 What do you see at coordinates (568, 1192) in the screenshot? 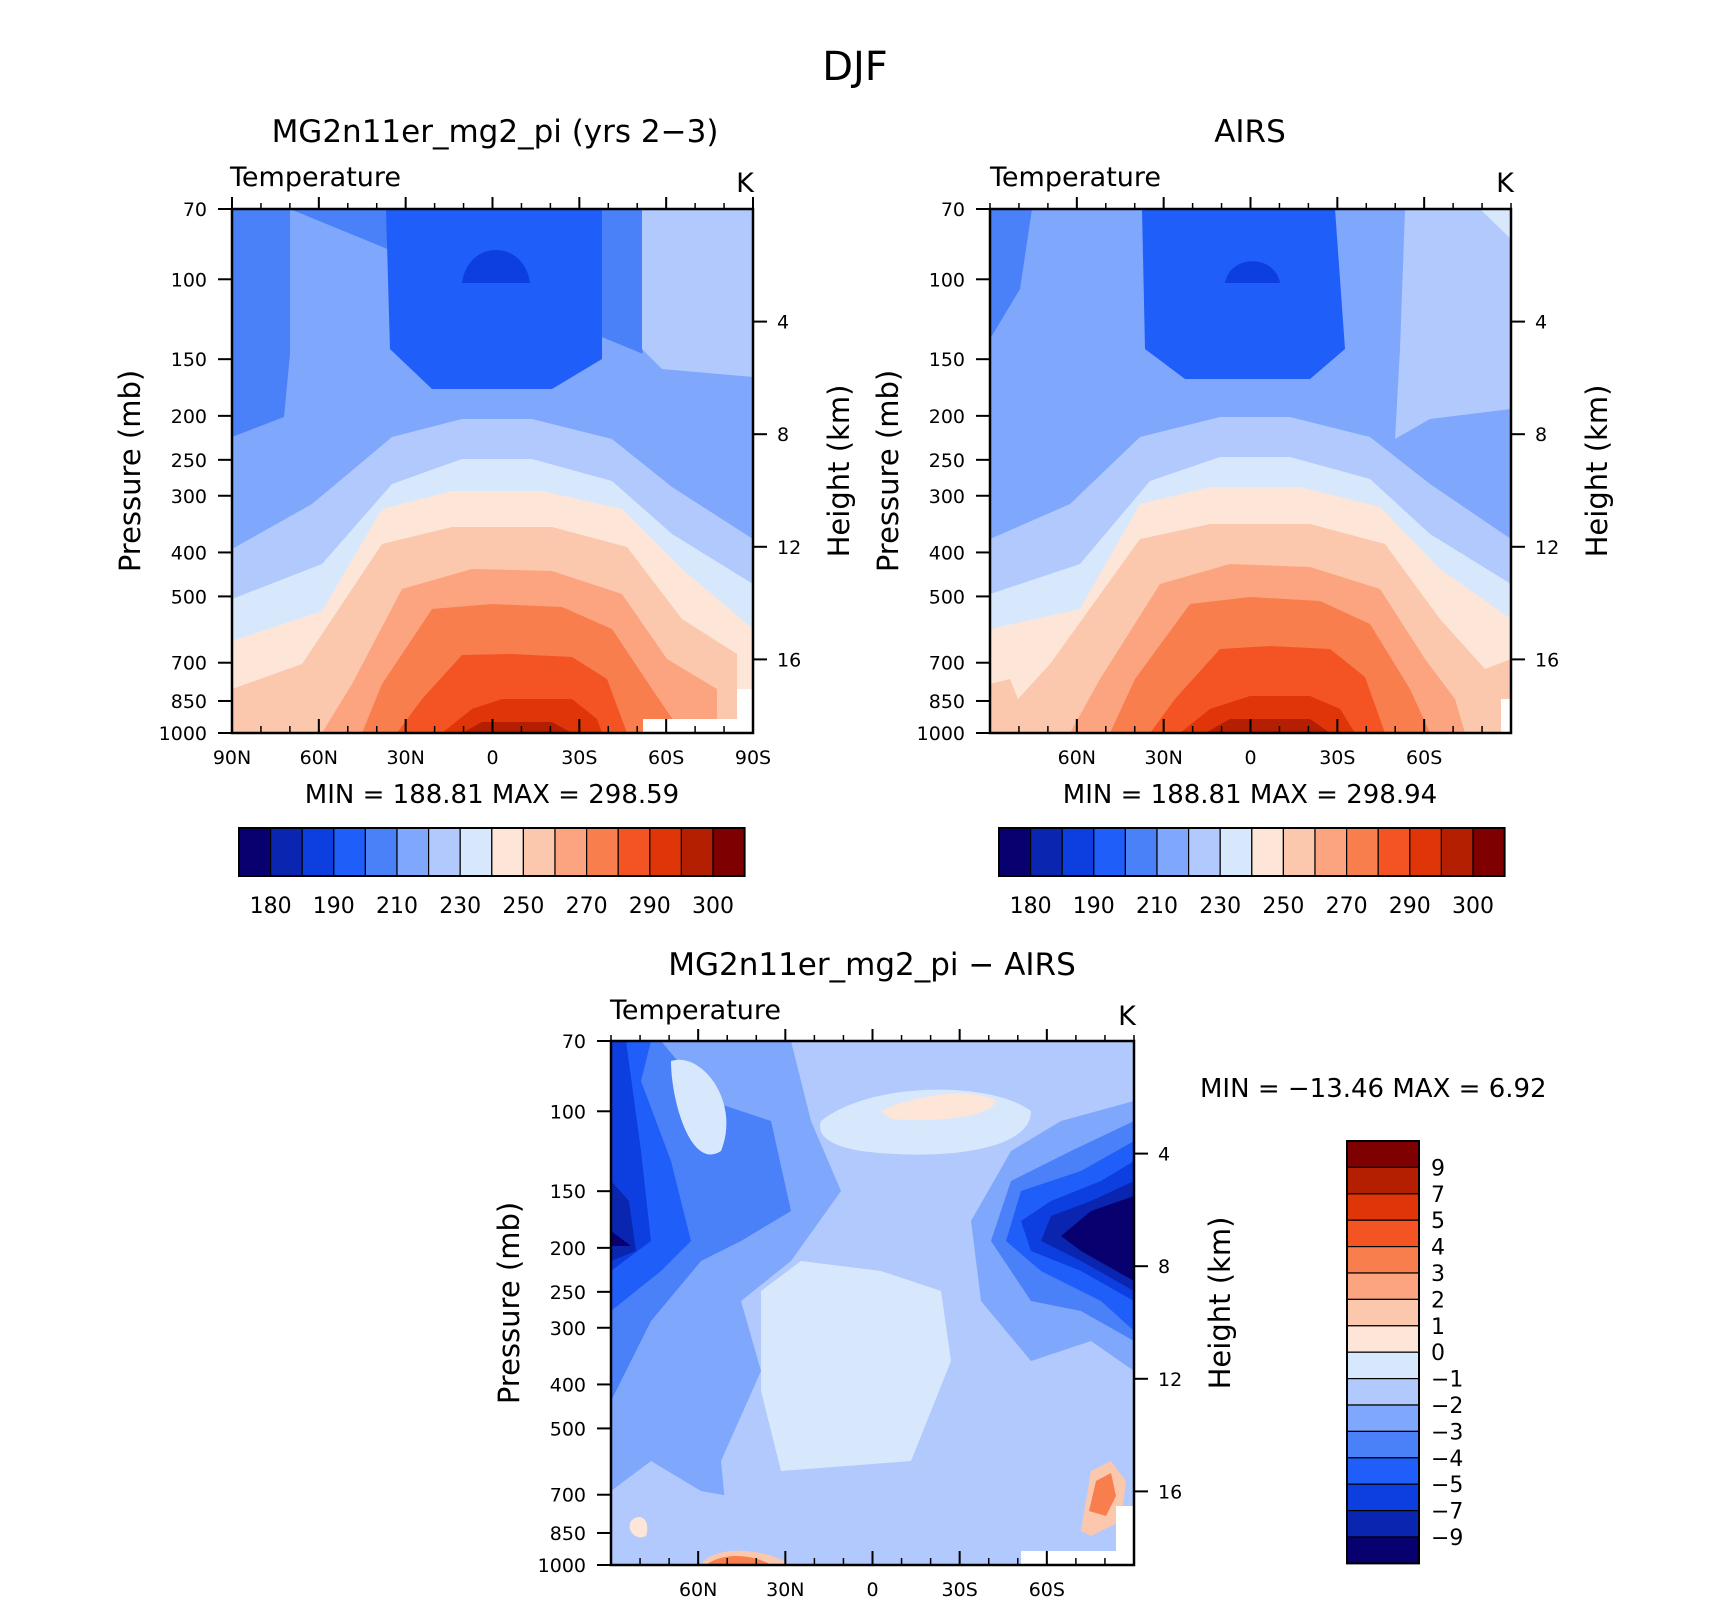
I see `diff-y-tick-label: 150` at bounding box center [568, 1192].